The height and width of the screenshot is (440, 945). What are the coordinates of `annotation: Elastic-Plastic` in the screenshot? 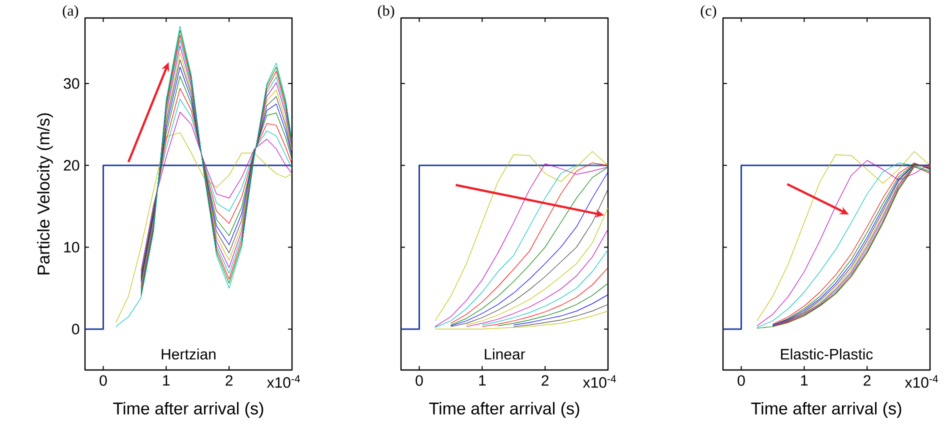 It's located at (827, 354).